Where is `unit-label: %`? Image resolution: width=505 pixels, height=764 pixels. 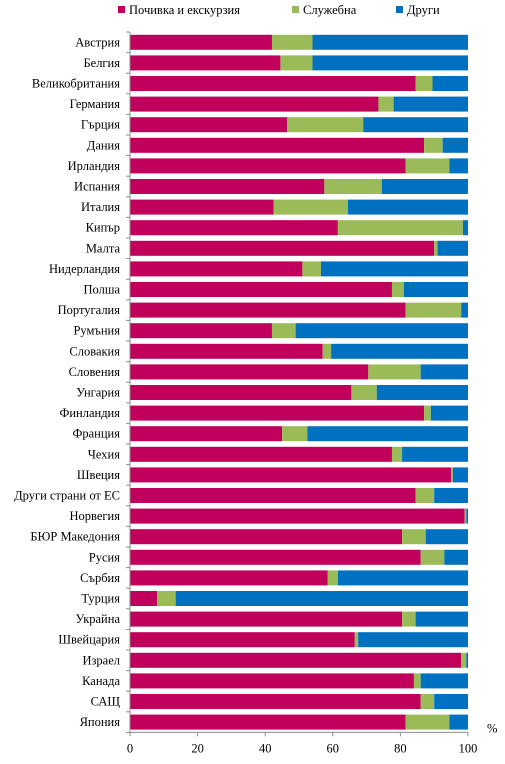
unit-label: % is located at coordinates (492, 728).